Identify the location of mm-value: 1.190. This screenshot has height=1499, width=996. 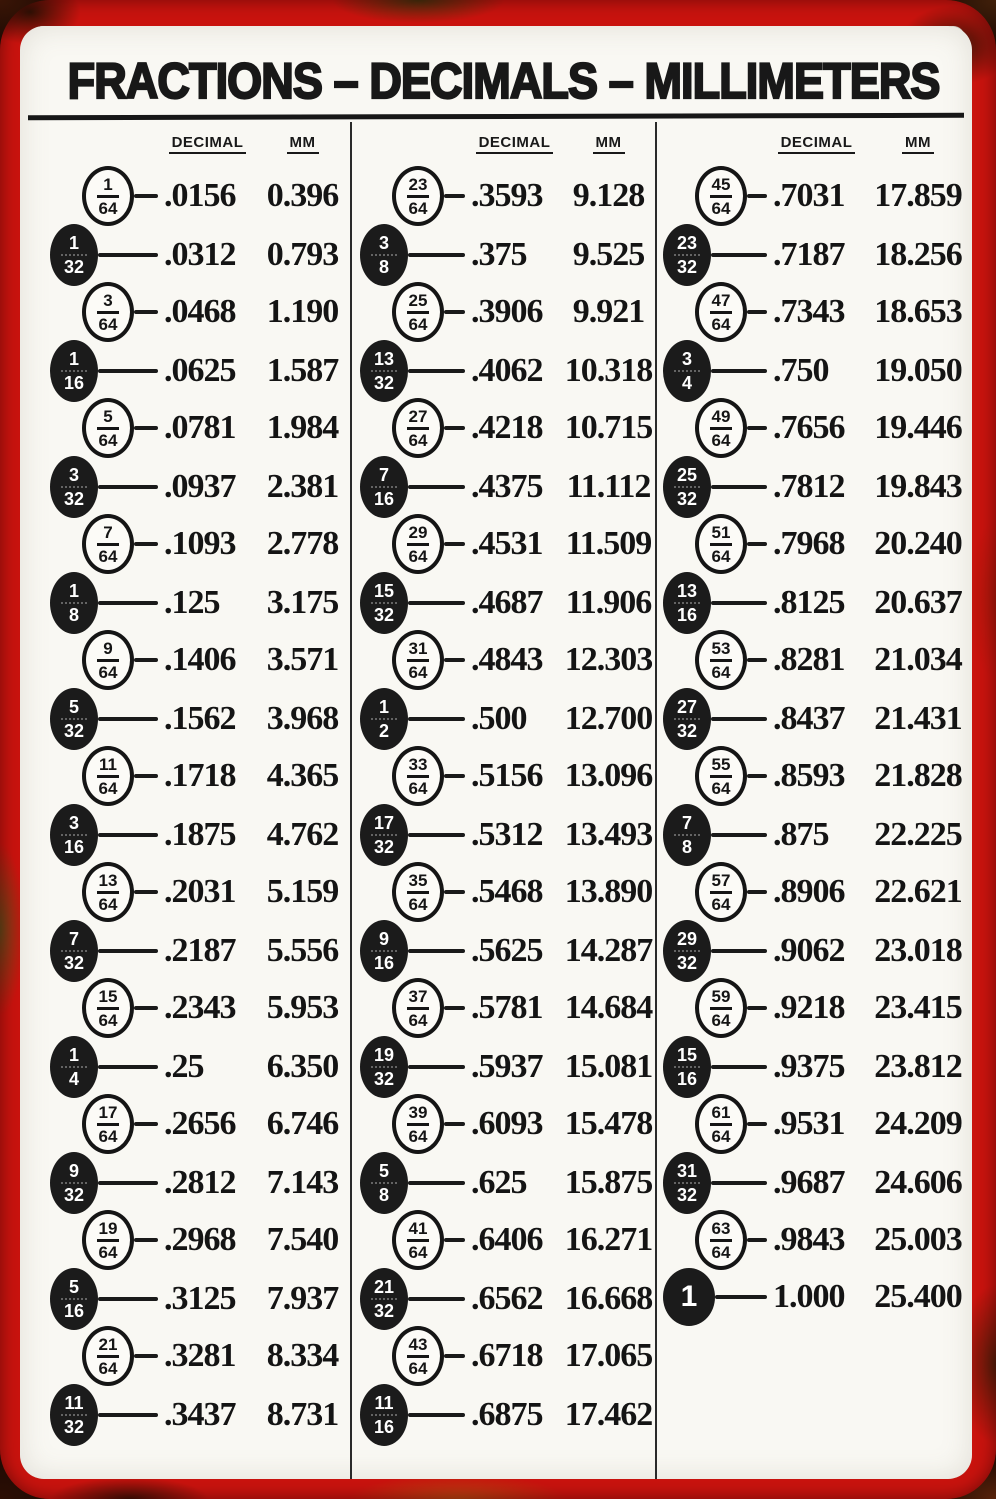
(303, 311).